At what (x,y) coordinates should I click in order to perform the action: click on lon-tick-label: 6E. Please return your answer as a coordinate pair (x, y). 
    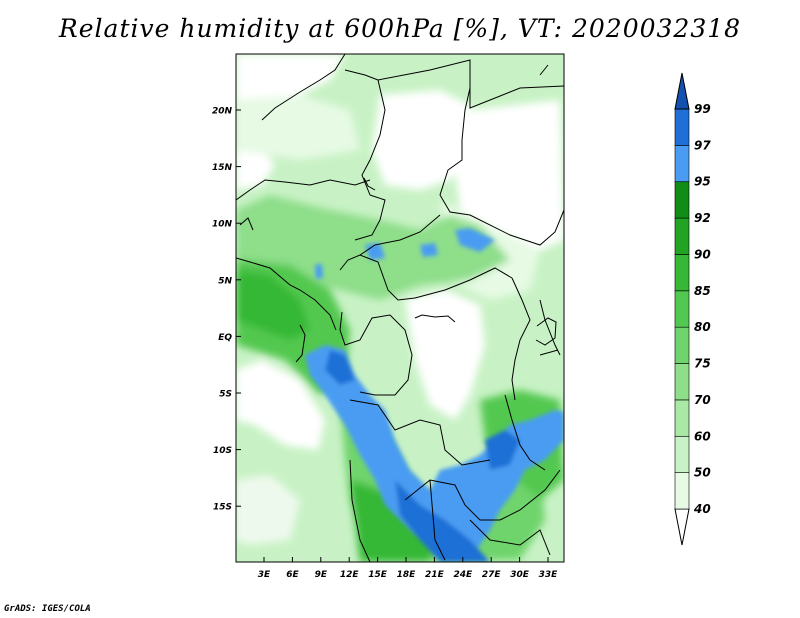
    Looking at the image, I should click on (292, 575).